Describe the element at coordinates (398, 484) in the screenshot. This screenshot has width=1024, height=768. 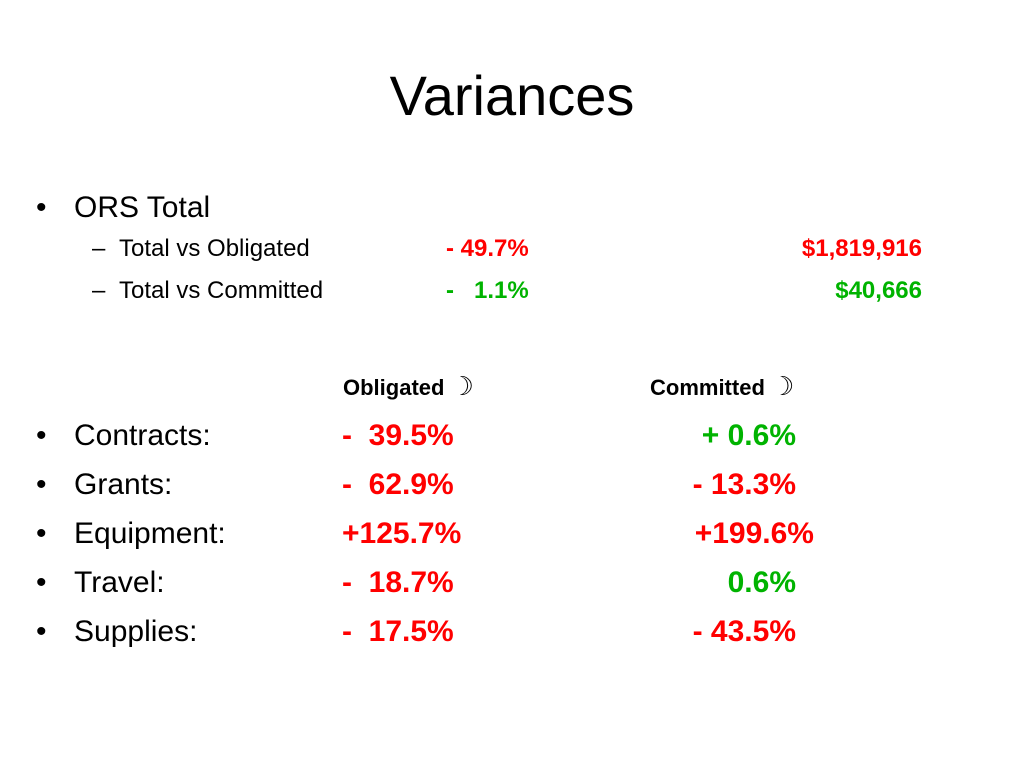
I see `category-obligated-value: - 62.9%` at that location.